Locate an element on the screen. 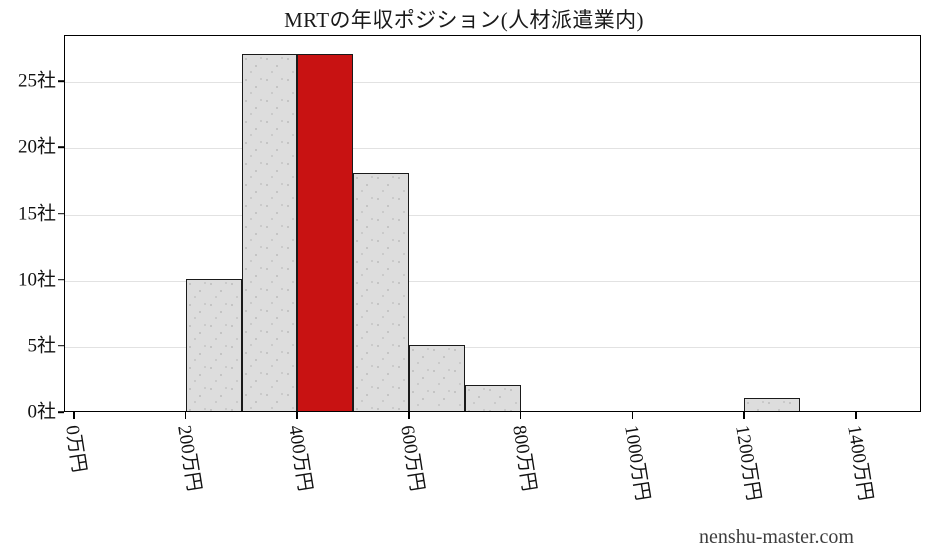 The image size is (928, 557). y-axis-tick-label: 15社 is located at coordinates (36, 214).